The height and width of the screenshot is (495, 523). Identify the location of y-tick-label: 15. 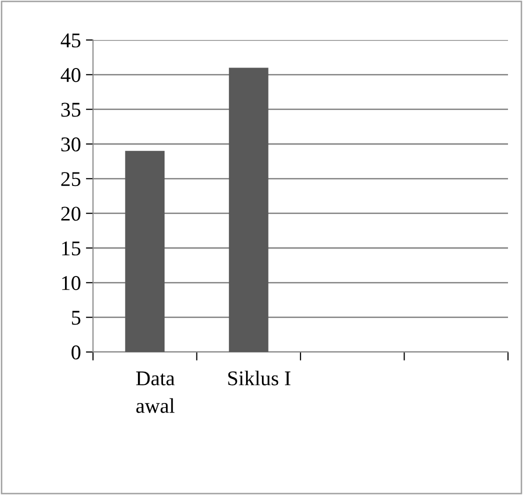
(71, 248).